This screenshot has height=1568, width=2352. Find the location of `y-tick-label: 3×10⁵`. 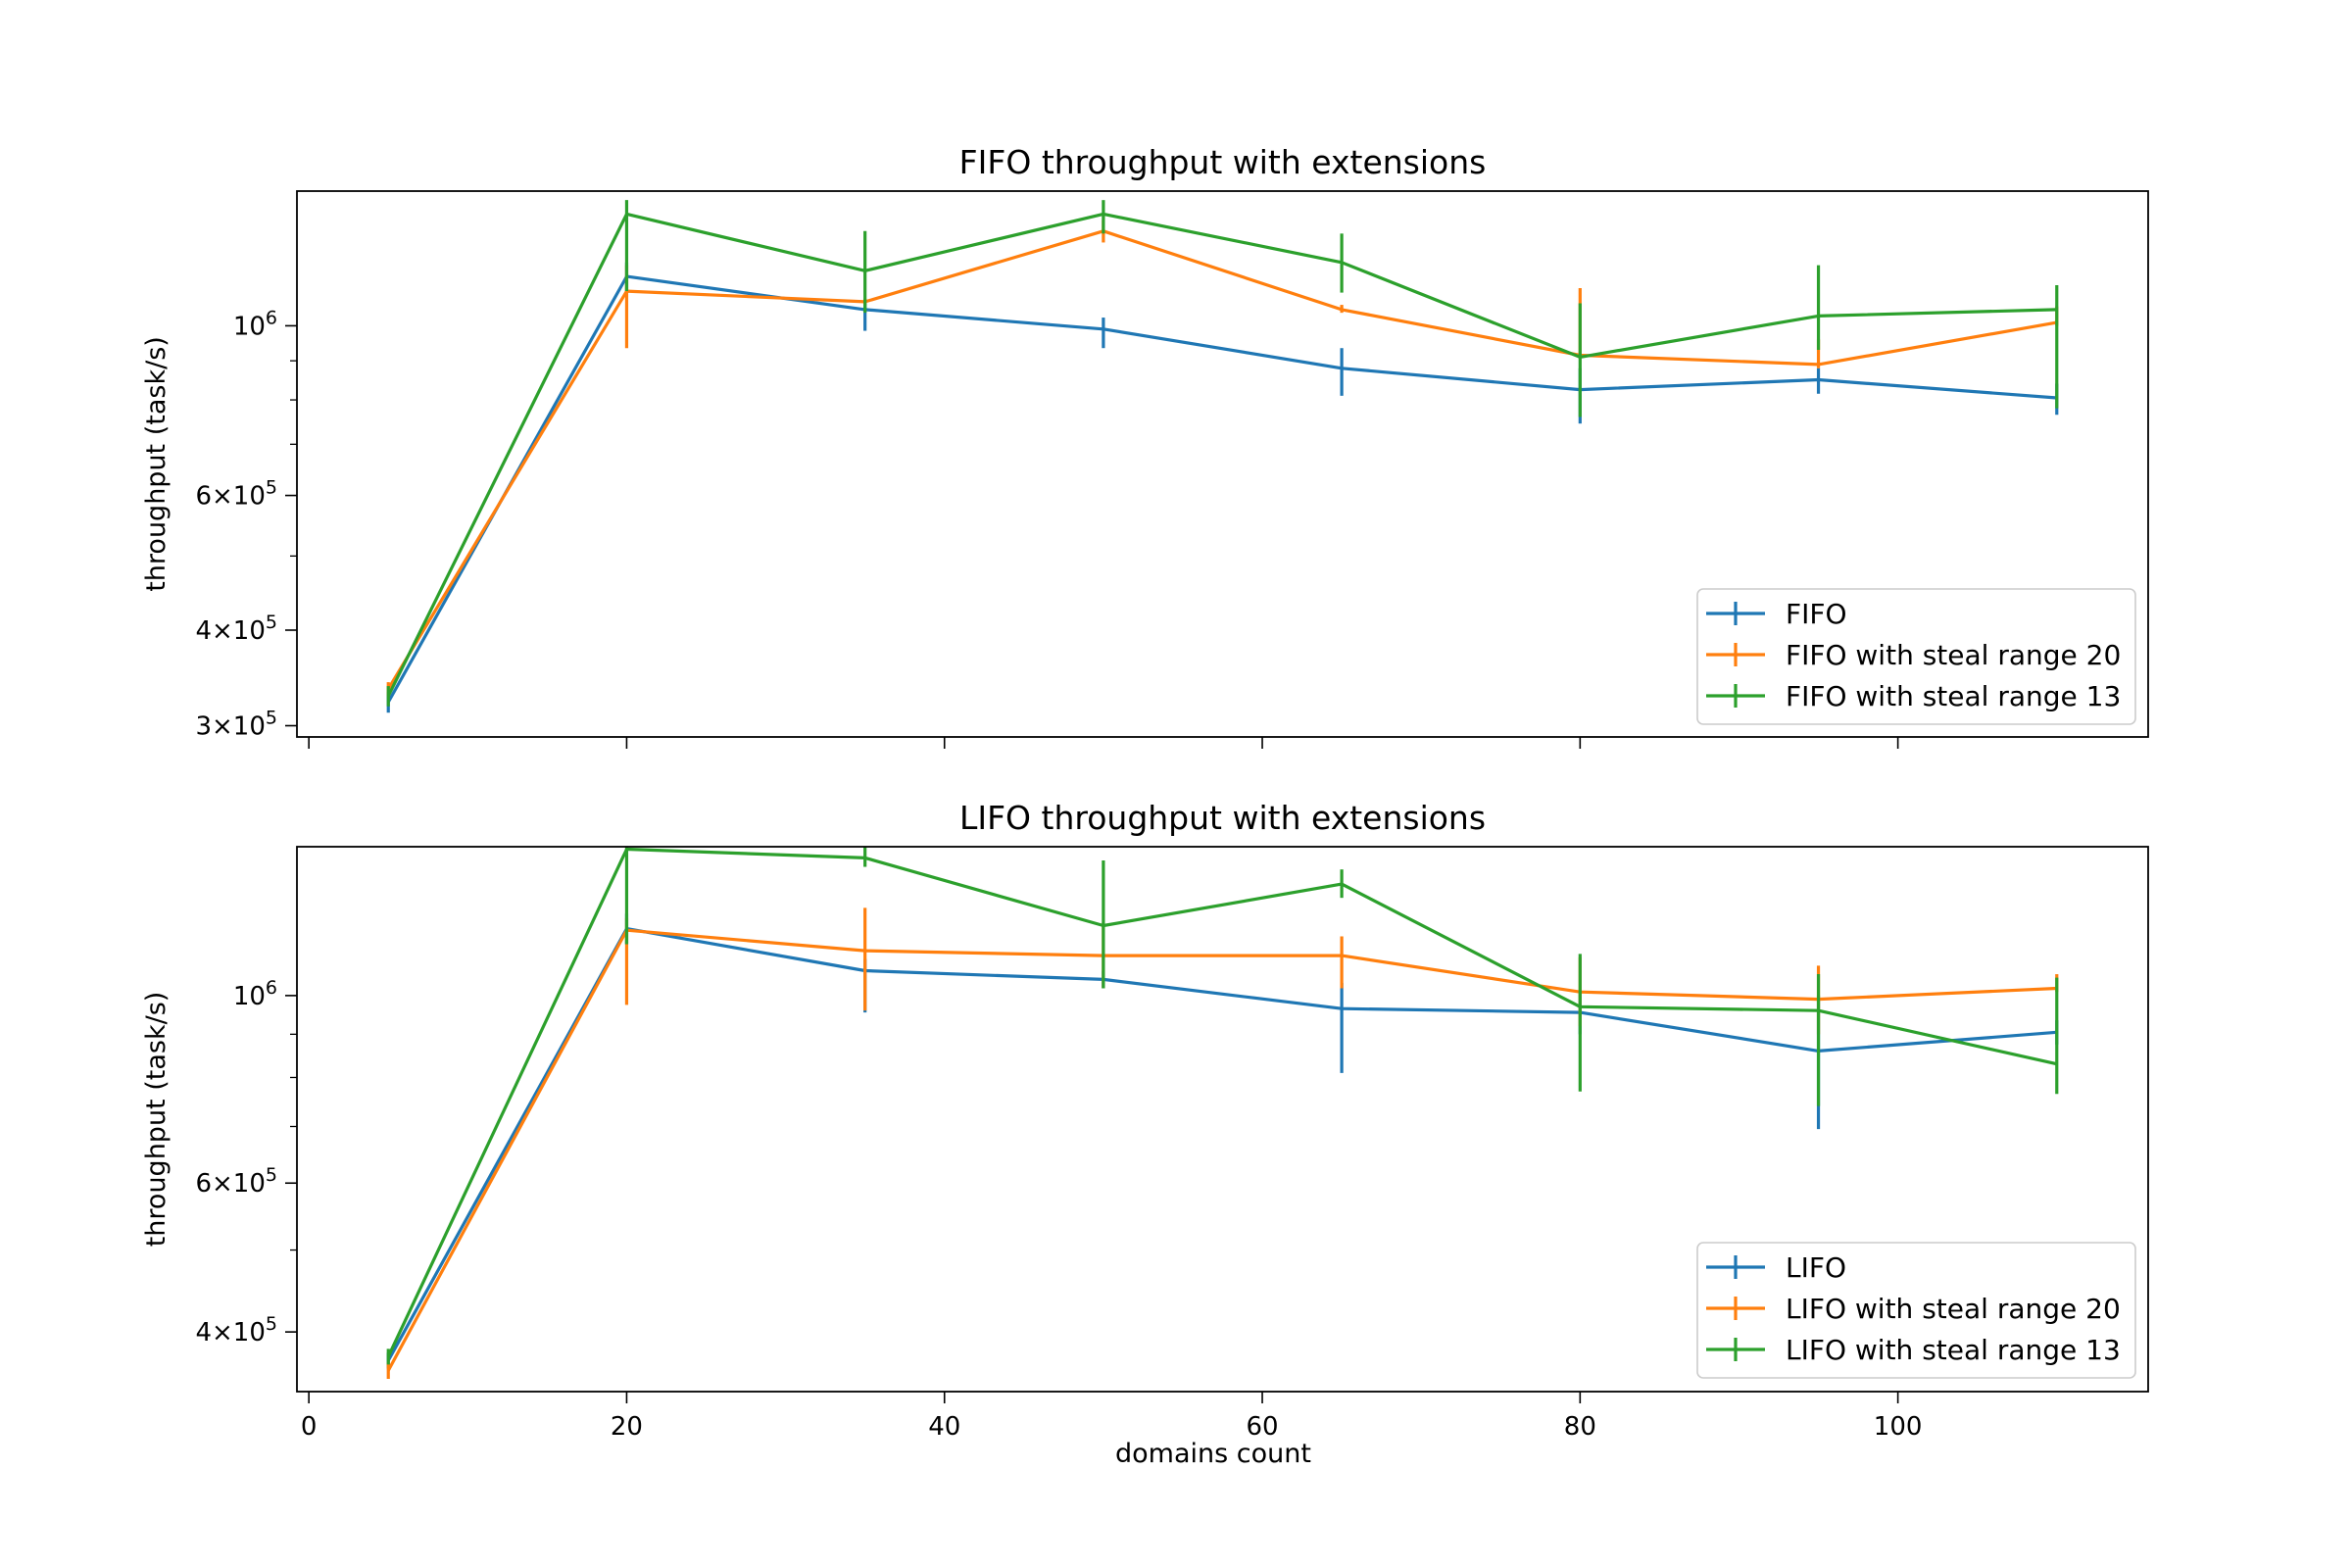

y-tick-label: 3×10⁵ is located at coordinates (236, 725).